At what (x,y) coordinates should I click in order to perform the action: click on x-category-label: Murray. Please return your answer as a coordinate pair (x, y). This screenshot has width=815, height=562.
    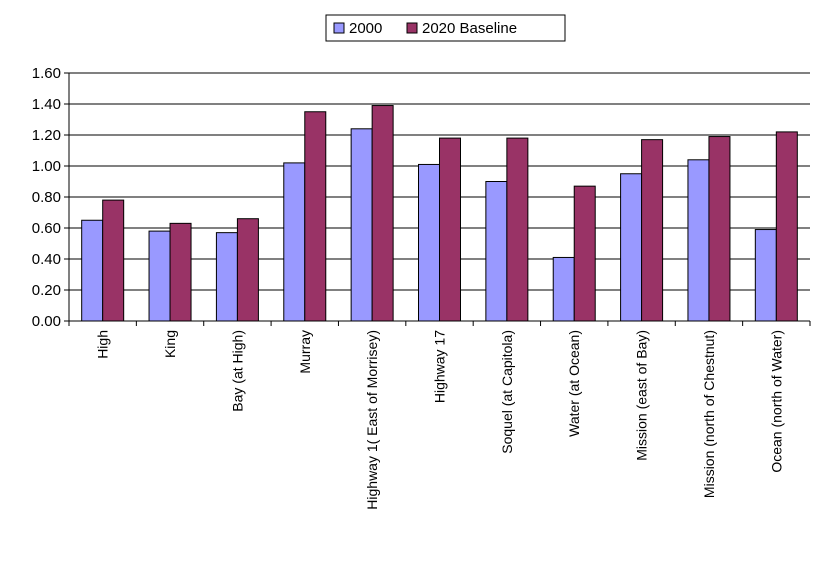
    Looking at the image, I should click on (305, 352).